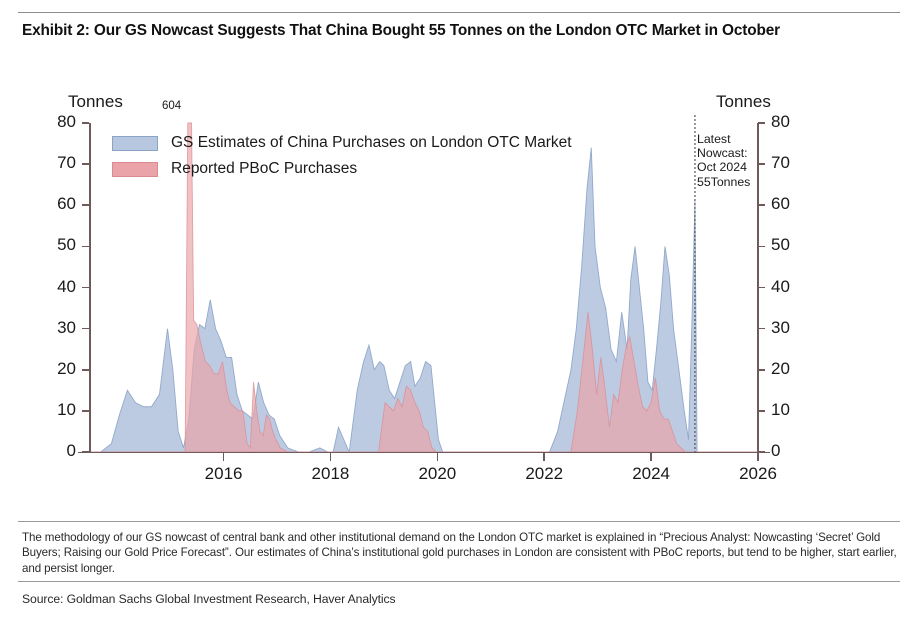  I want to click on y-label-r-10: 10, so click(780, 409).